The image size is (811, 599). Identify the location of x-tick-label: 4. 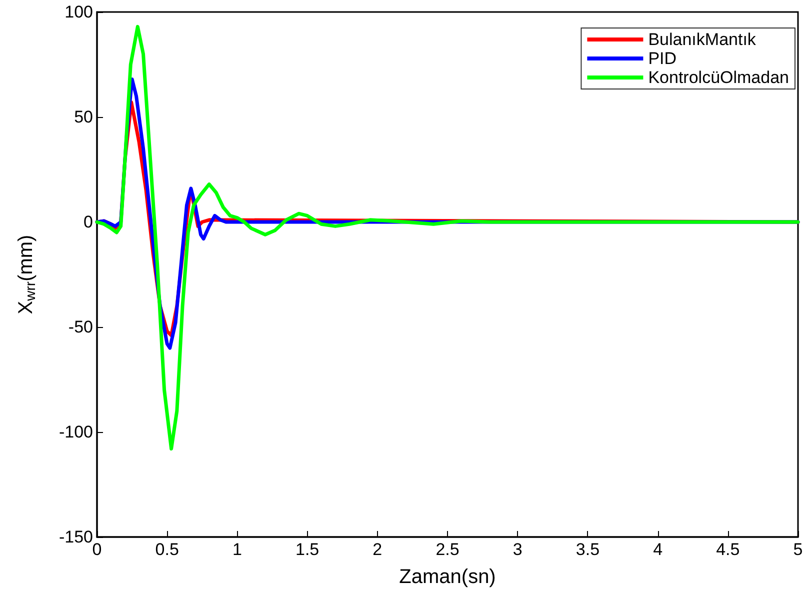
(658, 549).